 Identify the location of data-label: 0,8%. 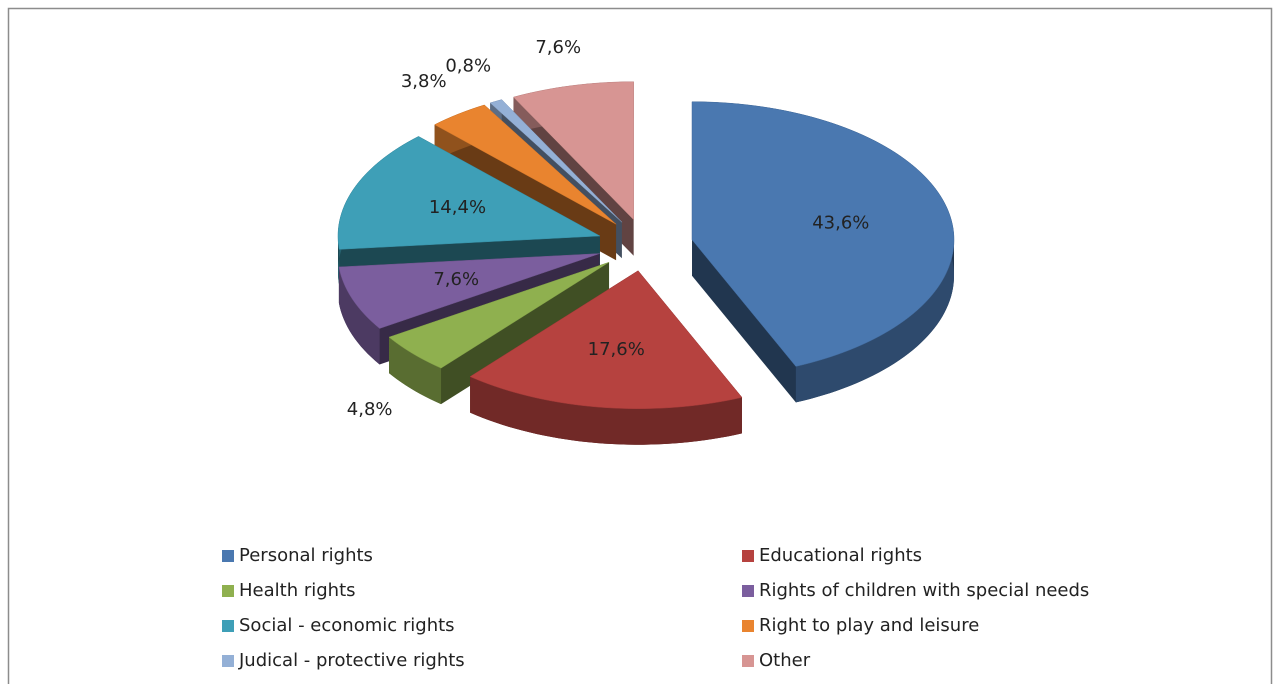
(468, 66).